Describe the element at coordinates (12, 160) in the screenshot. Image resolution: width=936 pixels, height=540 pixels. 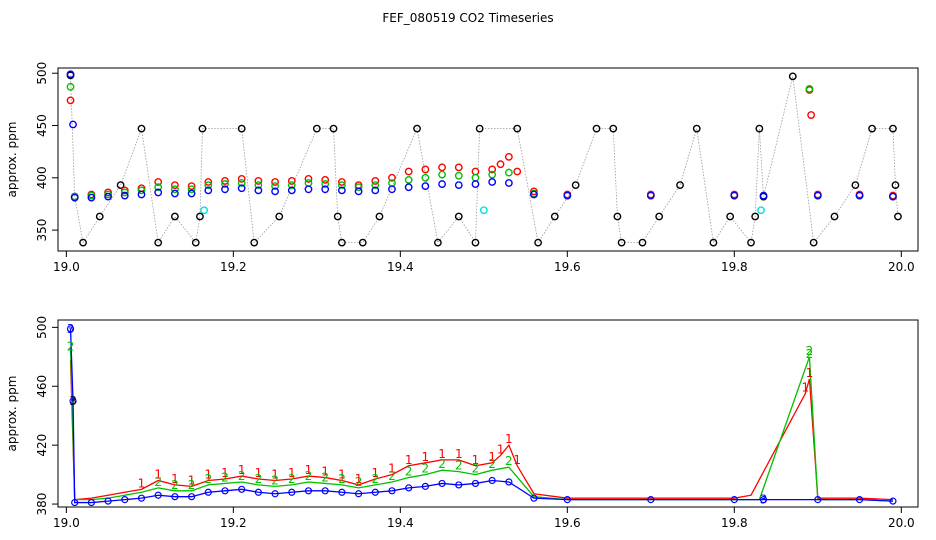
I see `y-axis-label: approx. ppm` at that location.